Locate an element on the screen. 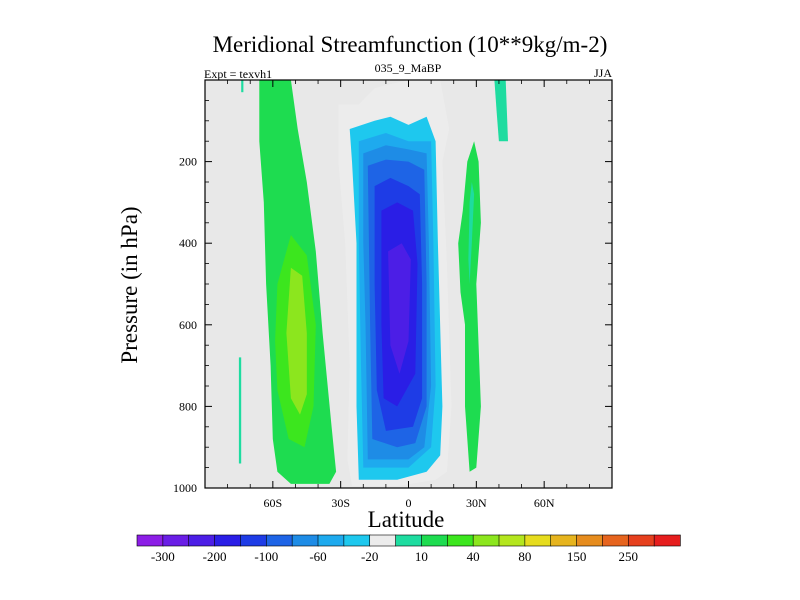 The width and height of the screenshot is (800, 600). y-tick-label: 800 is located at coordinates (188, 406).